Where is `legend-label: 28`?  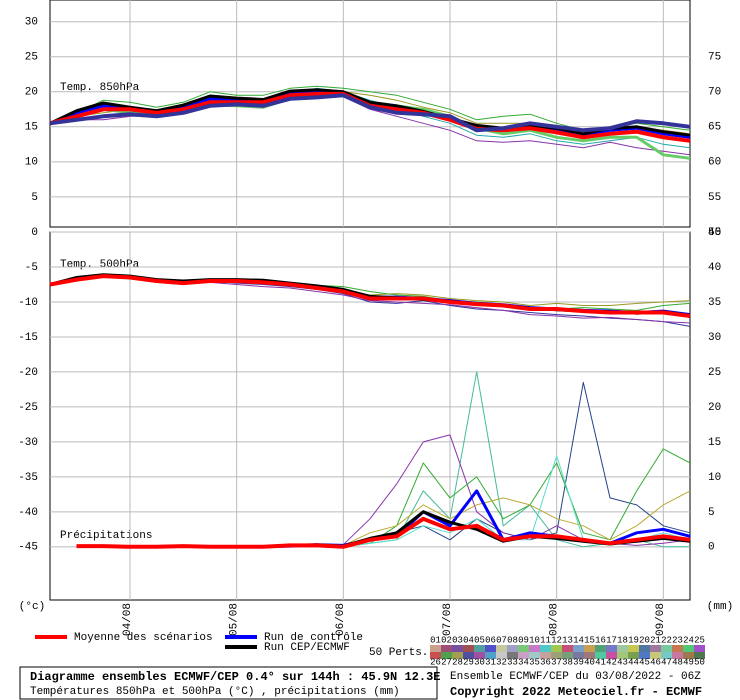 legend-label: 28 is located at coordinates (457, 662).